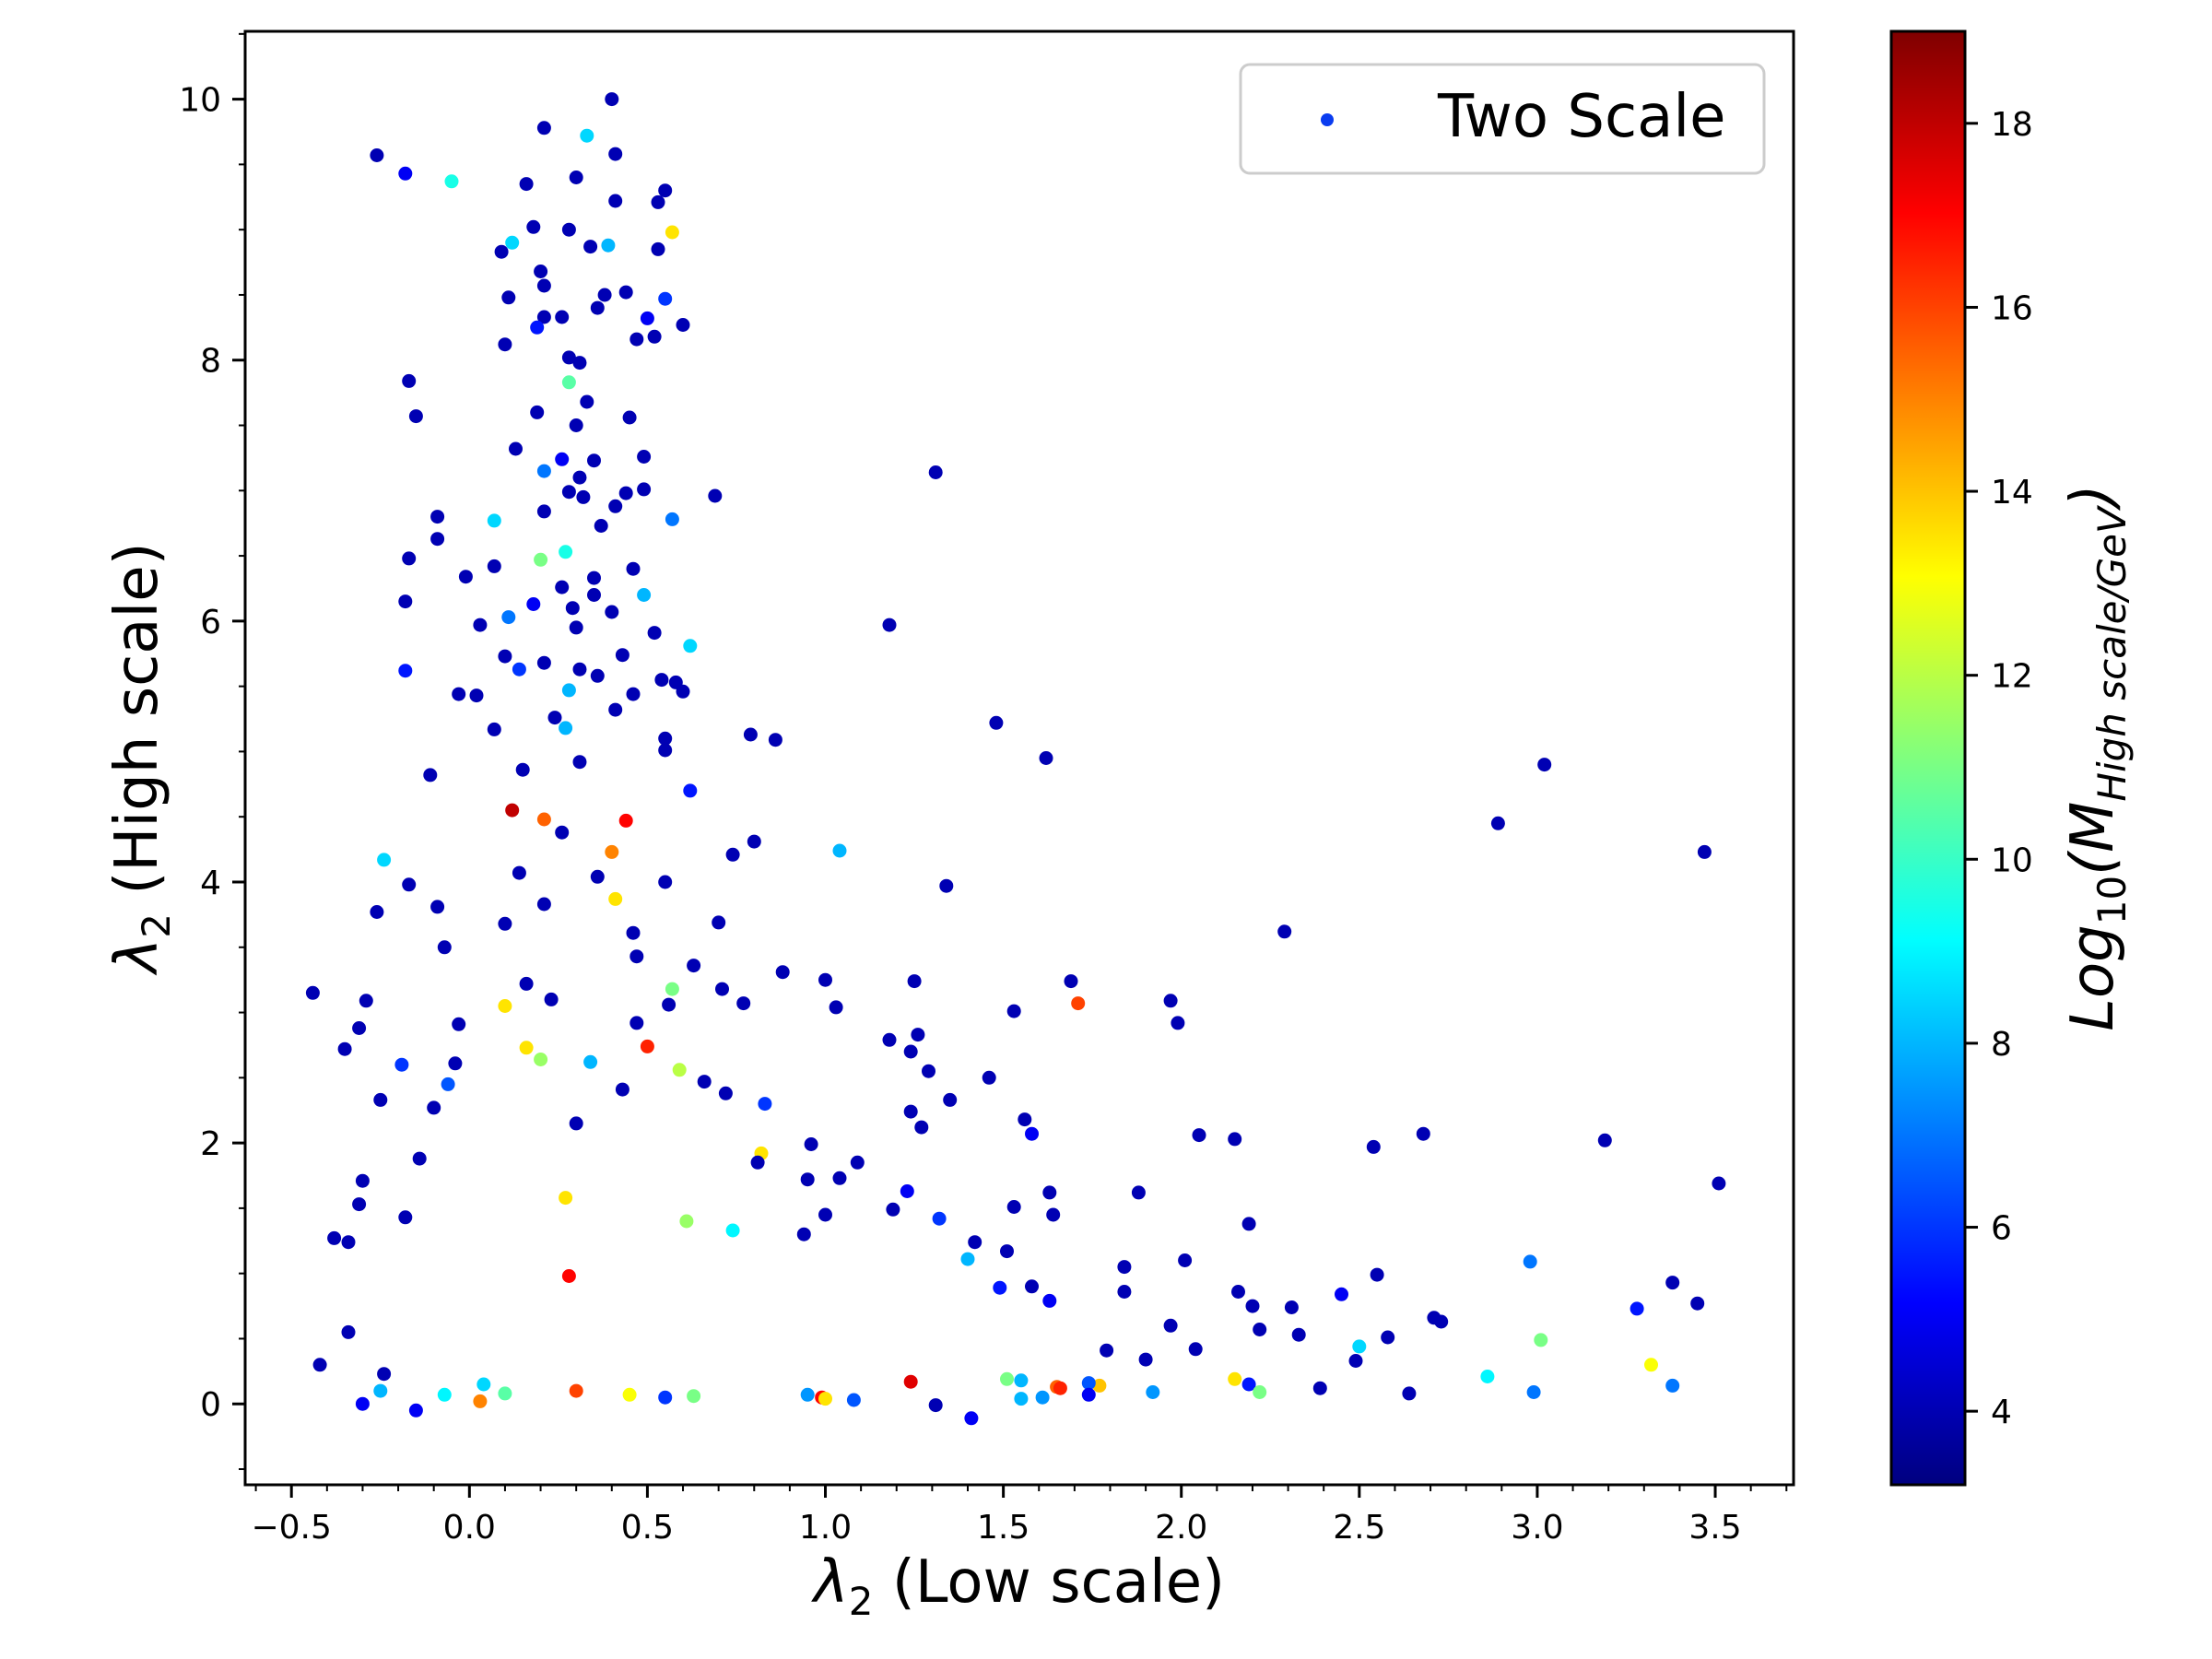 The height and width of the screenshot is (1659, 2212). I want to click on colorbar-tick-label: 8, so click(2001, 1045).